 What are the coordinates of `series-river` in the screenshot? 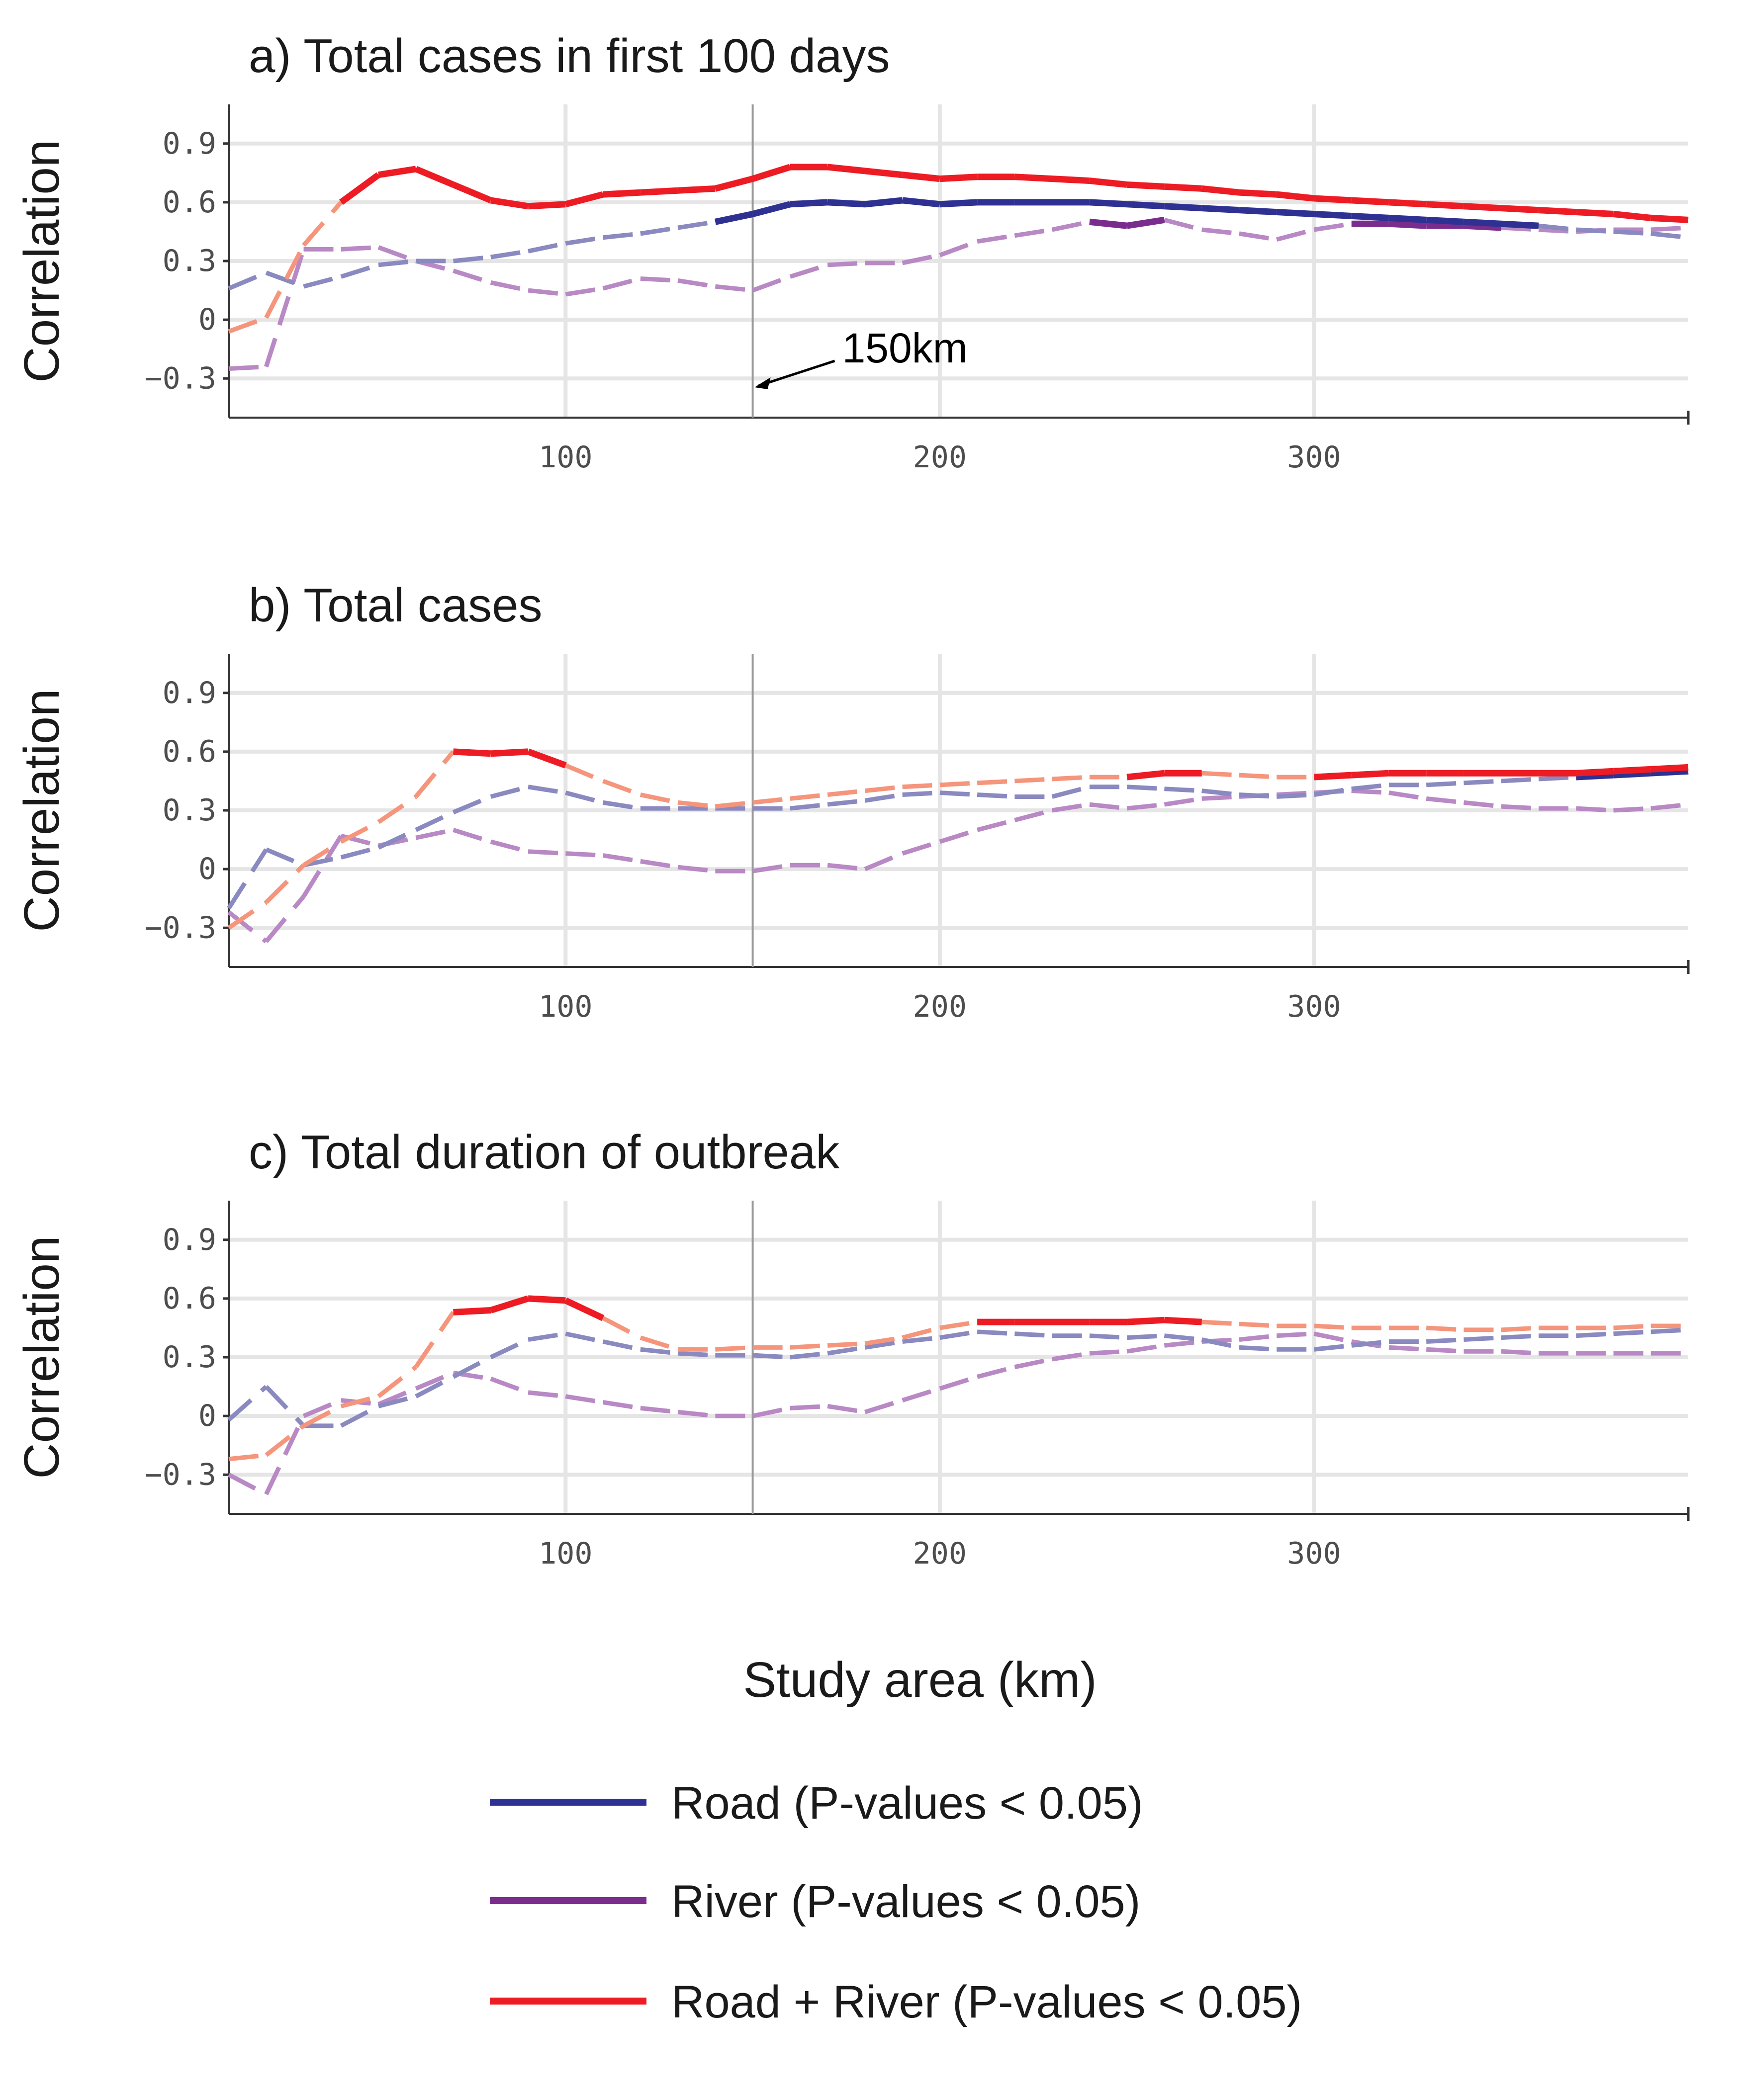 It's located at (958, 866).